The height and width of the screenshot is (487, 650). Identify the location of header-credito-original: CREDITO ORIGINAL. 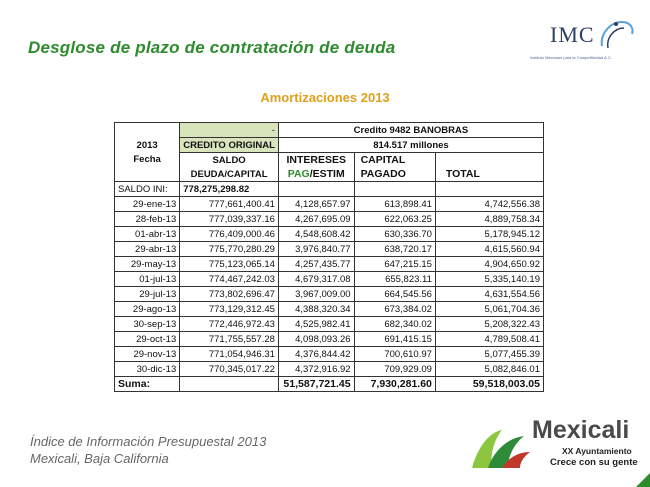
(229, 145).